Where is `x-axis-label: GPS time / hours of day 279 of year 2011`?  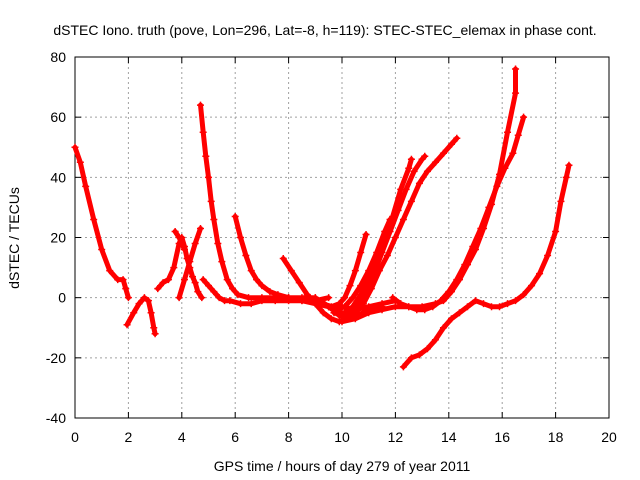 x-axis-label: GPS time / hours of day 279 of year 2011 is located at coordinates (342, 466).